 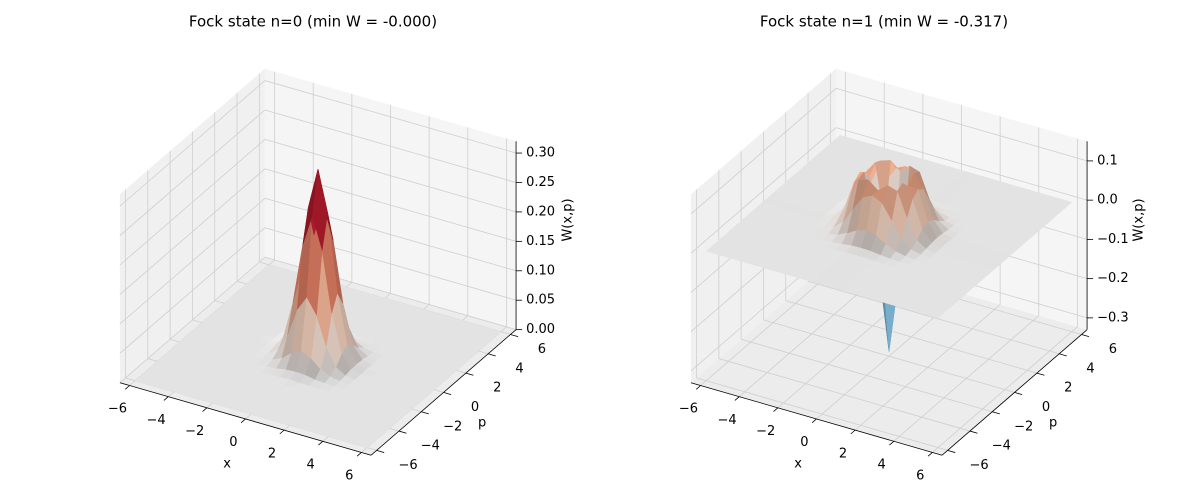 What do you see at coordinates (540, 241) in the screenshot?
I see `z-tick-label: 0.15` at bounding box center [540, 241].